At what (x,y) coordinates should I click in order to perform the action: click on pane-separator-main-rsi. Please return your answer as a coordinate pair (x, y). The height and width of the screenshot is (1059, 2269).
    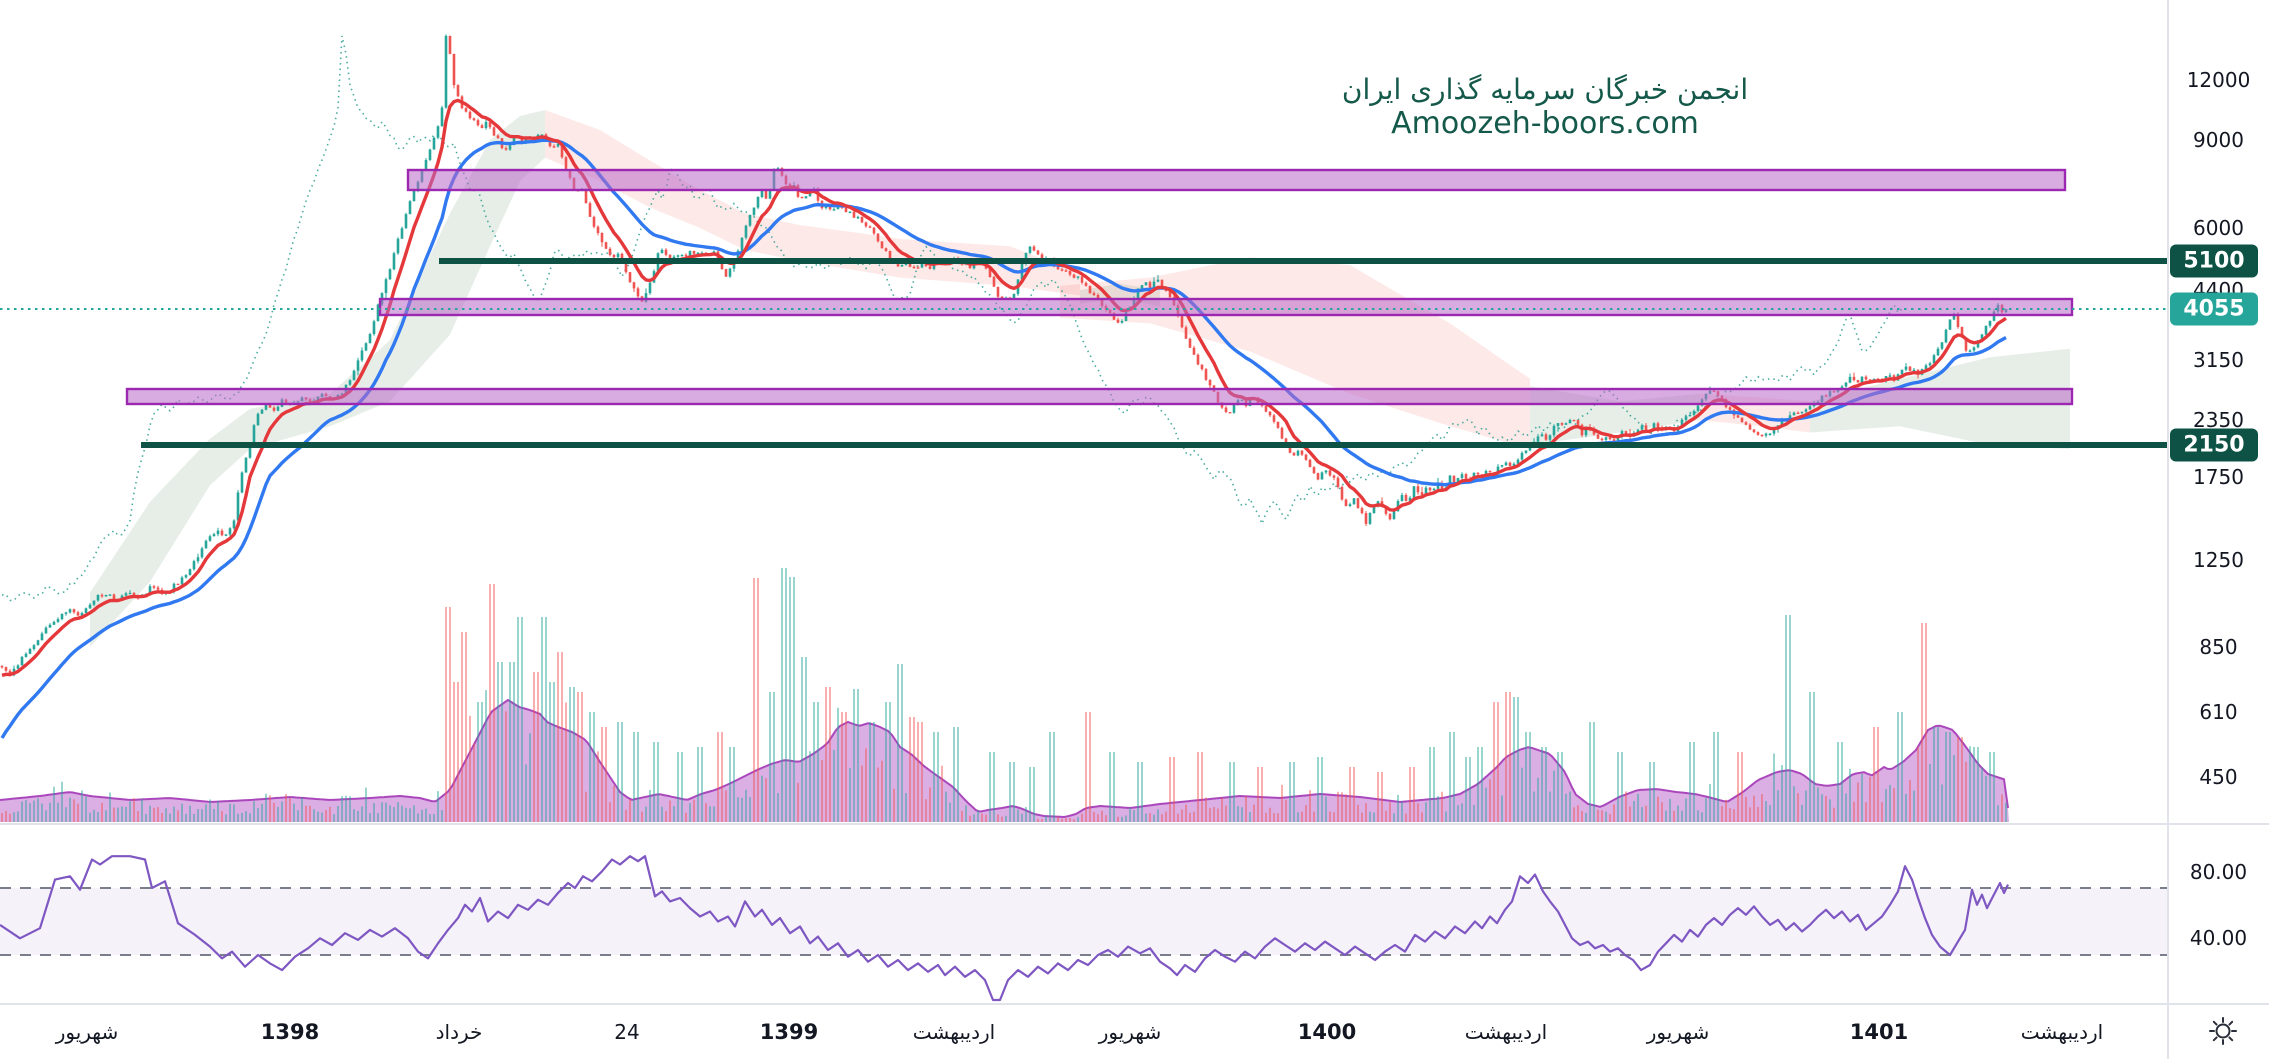
    Looking at the image, I should click on (1134, 824).